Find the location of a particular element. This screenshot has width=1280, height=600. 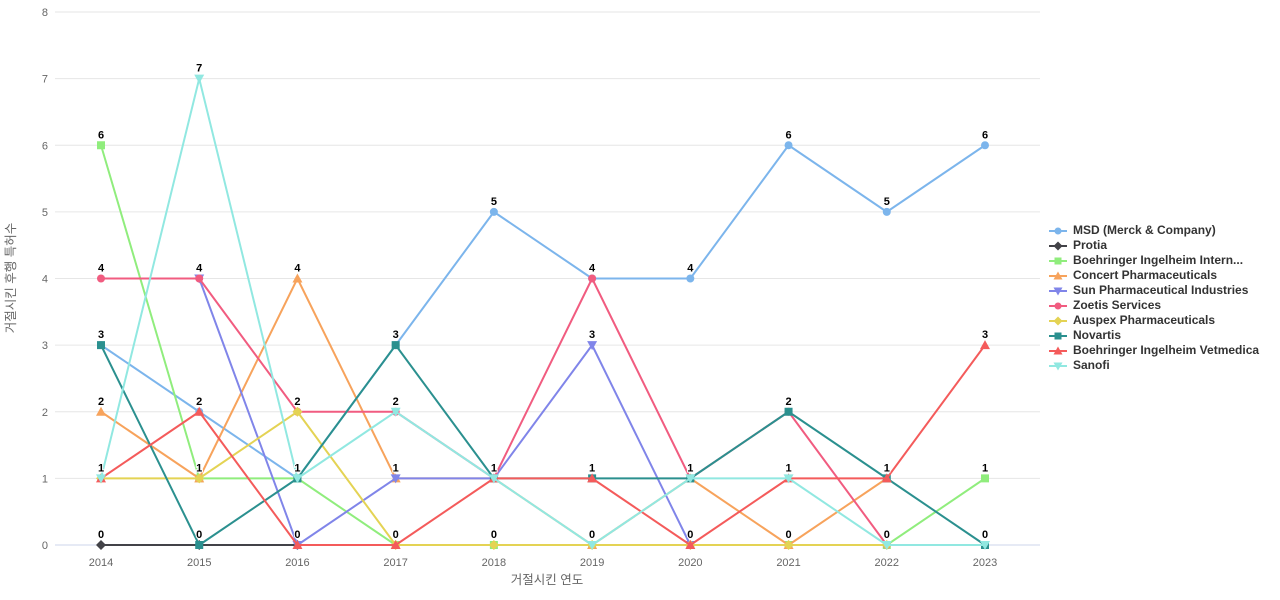

legend-item-msd-merck-company: MSD (Merck & Company) is located at coordinates (1153, 230).